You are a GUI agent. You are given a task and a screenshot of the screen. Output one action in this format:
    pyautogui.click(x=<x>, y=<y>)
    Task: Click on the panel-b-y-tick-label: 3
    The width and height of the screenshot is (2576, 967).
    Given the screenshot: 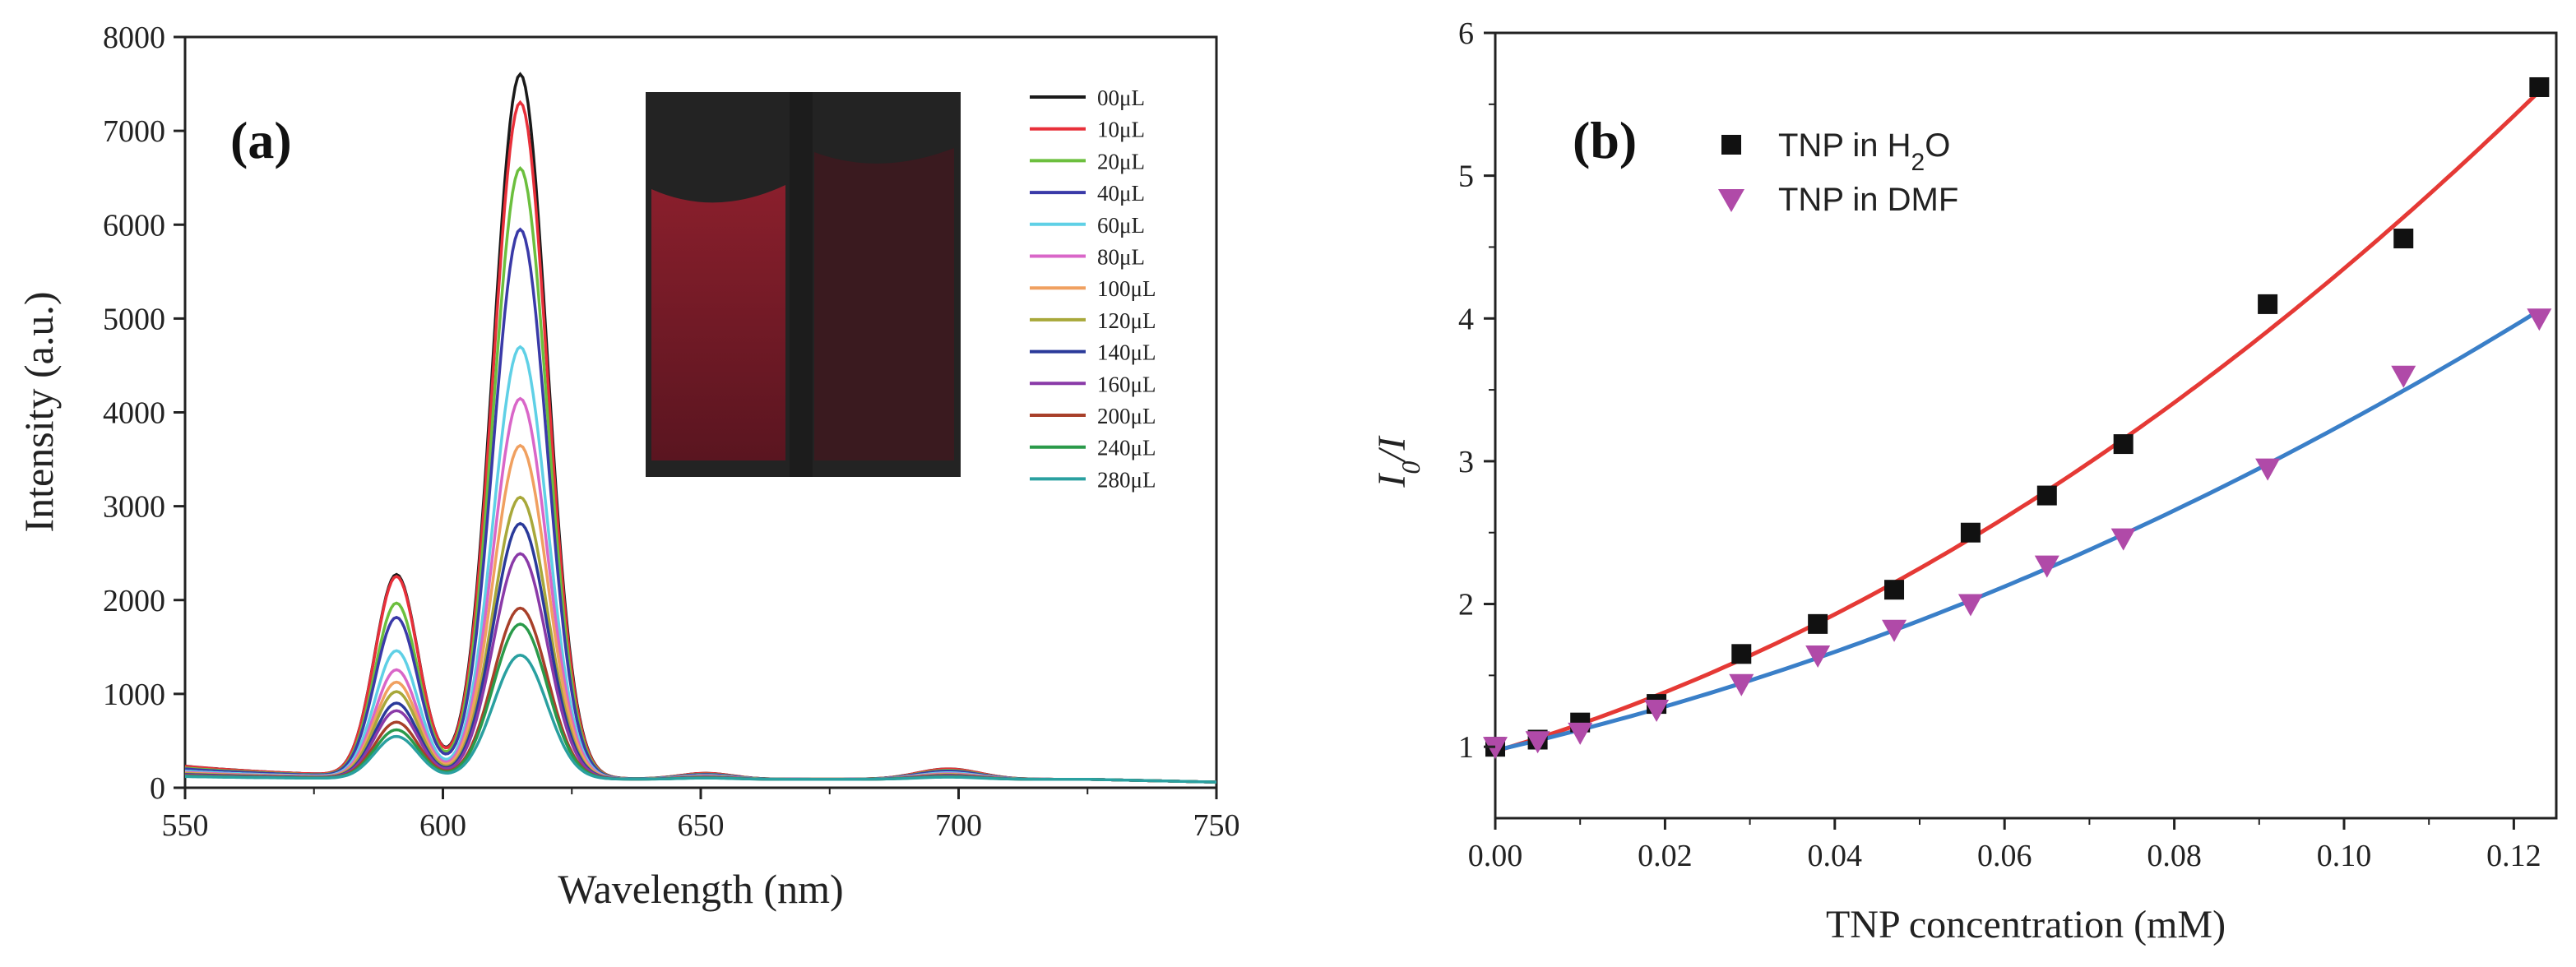 What is the action you would take?
    pyautogui.click(x=1466, y=462)
    